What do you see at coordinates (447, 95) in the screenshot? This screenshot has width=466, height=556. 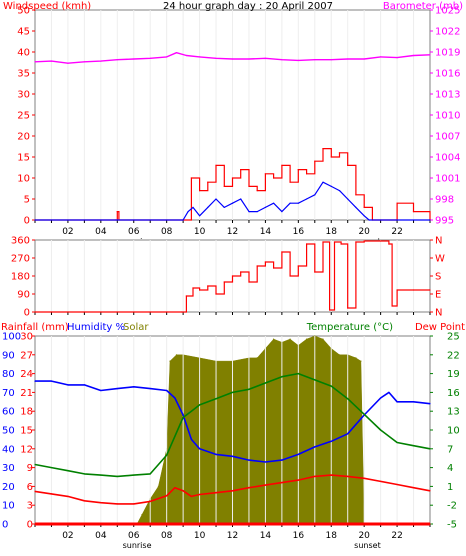 I see `baro-y-label-1013: 1013` at bounding box center [447, 95].